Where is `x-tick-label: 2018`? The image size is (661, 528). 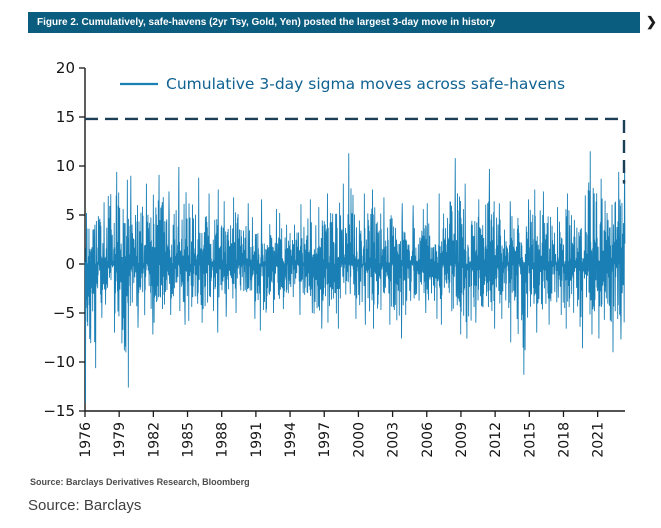 x-tick-label: 2018 is located at coordinates (564, 440).